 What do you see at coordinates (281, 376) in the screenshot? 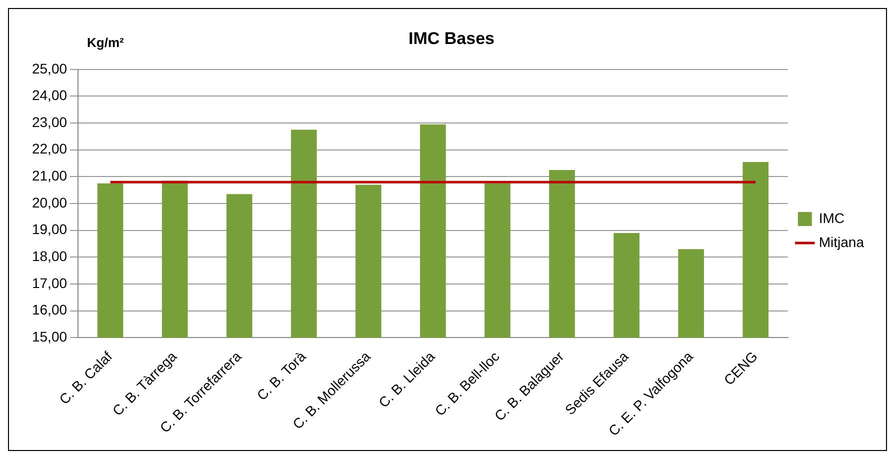
I see `x-tick-label: C. B. Torà` at bounding box center [281, 376].